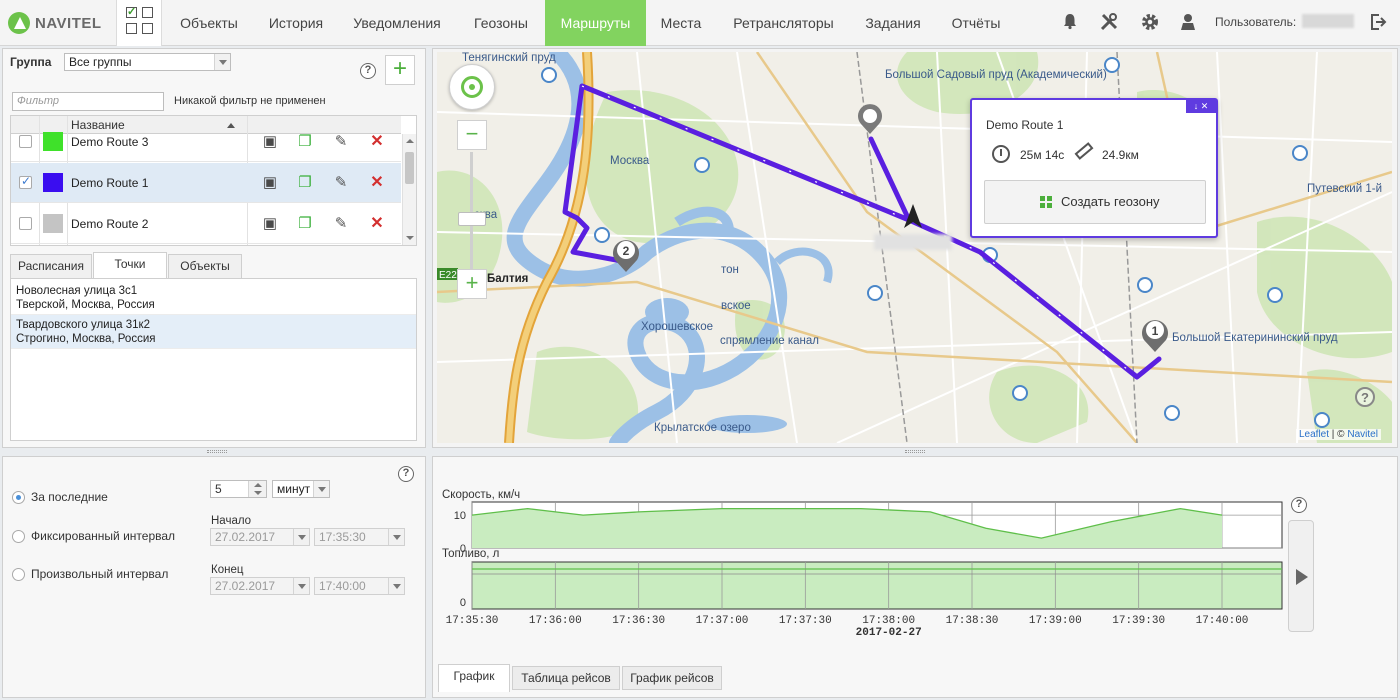 Image resolution: width=1400 pixels, height=700 pixels. I want to click on user-label: Пользователь:, so click(1256, 22).